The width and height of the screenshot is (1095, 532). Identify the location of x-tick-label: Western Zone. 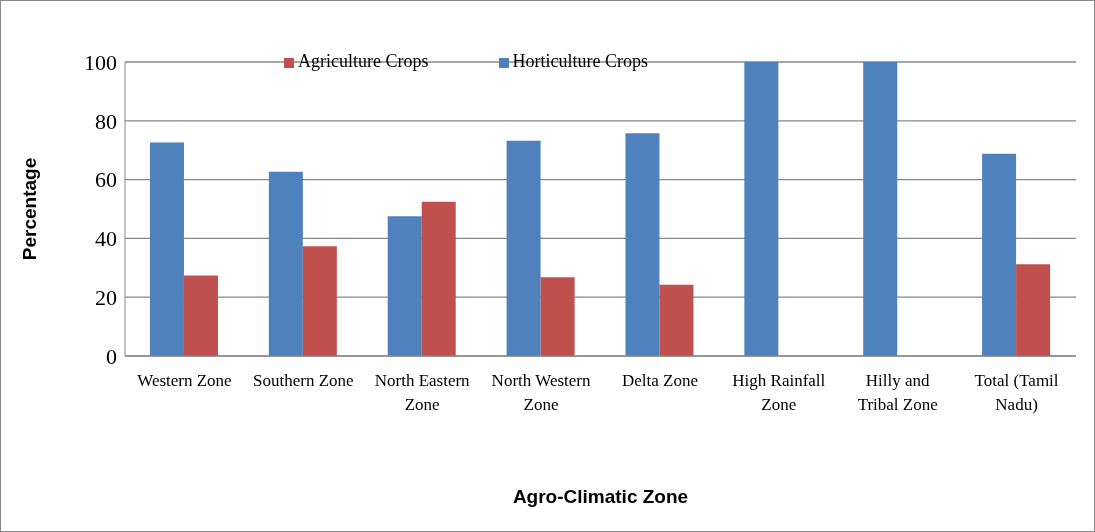
(184, 380).